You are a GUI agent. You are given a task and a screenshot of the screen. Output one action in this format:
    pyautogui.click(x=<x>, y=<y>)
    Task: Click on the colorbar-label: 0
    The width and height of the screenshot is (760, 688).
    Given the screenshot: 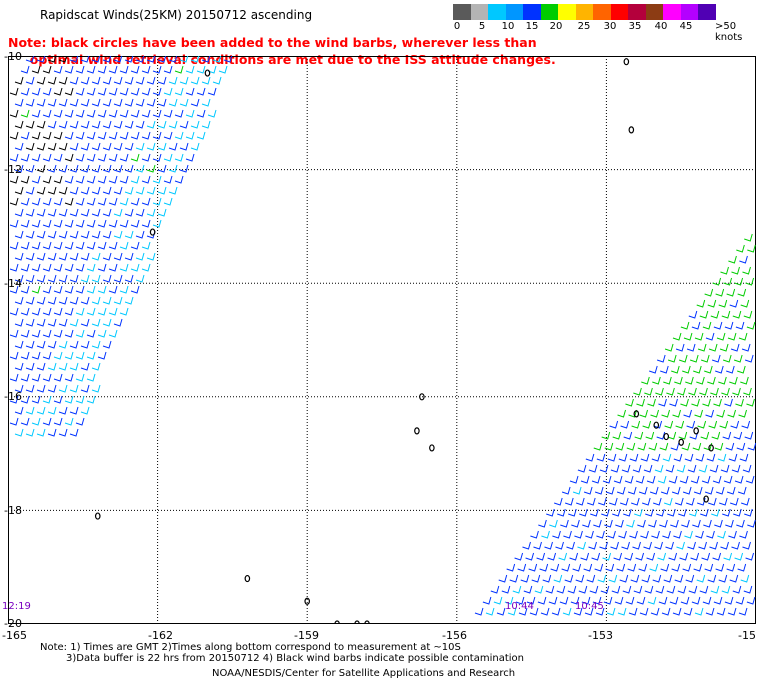 What is the action you would take?
    pyautogui.click(x=457, y=26)
    